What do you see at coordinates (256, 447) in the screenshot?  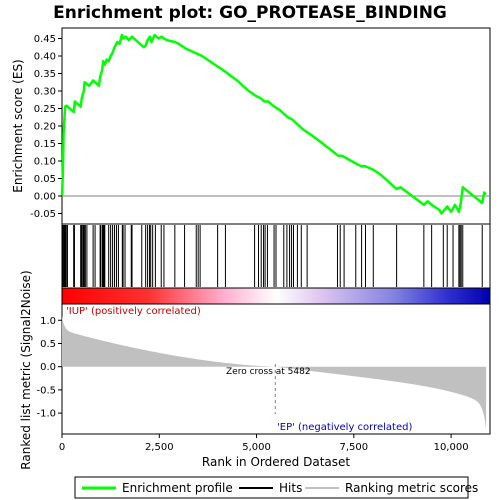 I see `x-tick-label-2: 5,000` at bounding box center [256, 447].